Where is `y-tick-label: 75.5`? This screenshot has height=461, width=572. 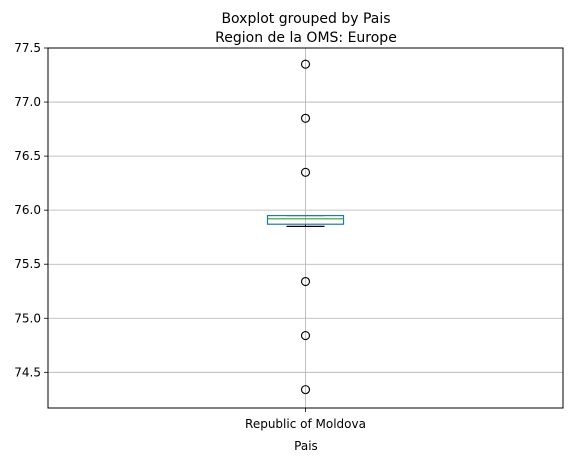 y-tick-label: 75.5 is located at coordinates (27, 264).